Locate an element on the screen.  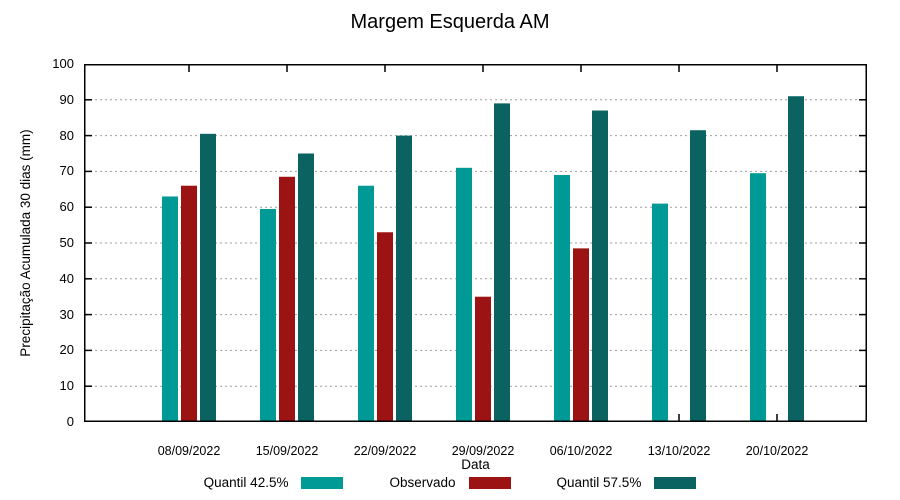
x-axis-label: Data is located at coordinates (475, 464).